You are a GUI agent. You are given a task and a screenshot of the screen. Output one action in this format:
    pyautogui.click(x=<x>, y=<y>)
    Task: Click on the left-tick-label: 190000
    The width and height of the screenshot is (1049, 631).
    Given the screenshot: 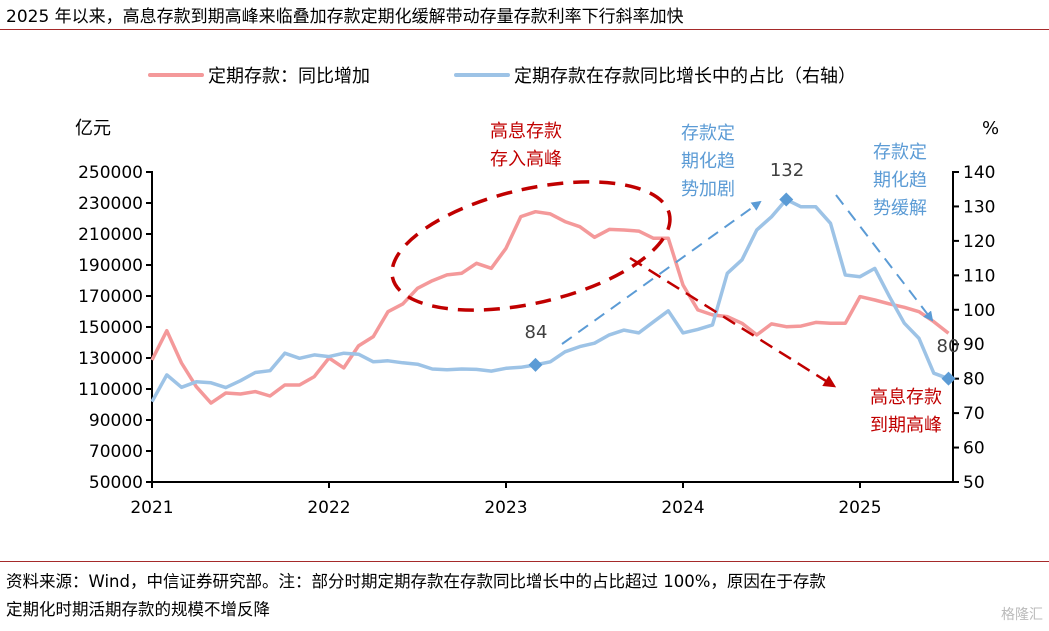 What is the action you would take?
    pyautogui.click(x=110, y=266)
    